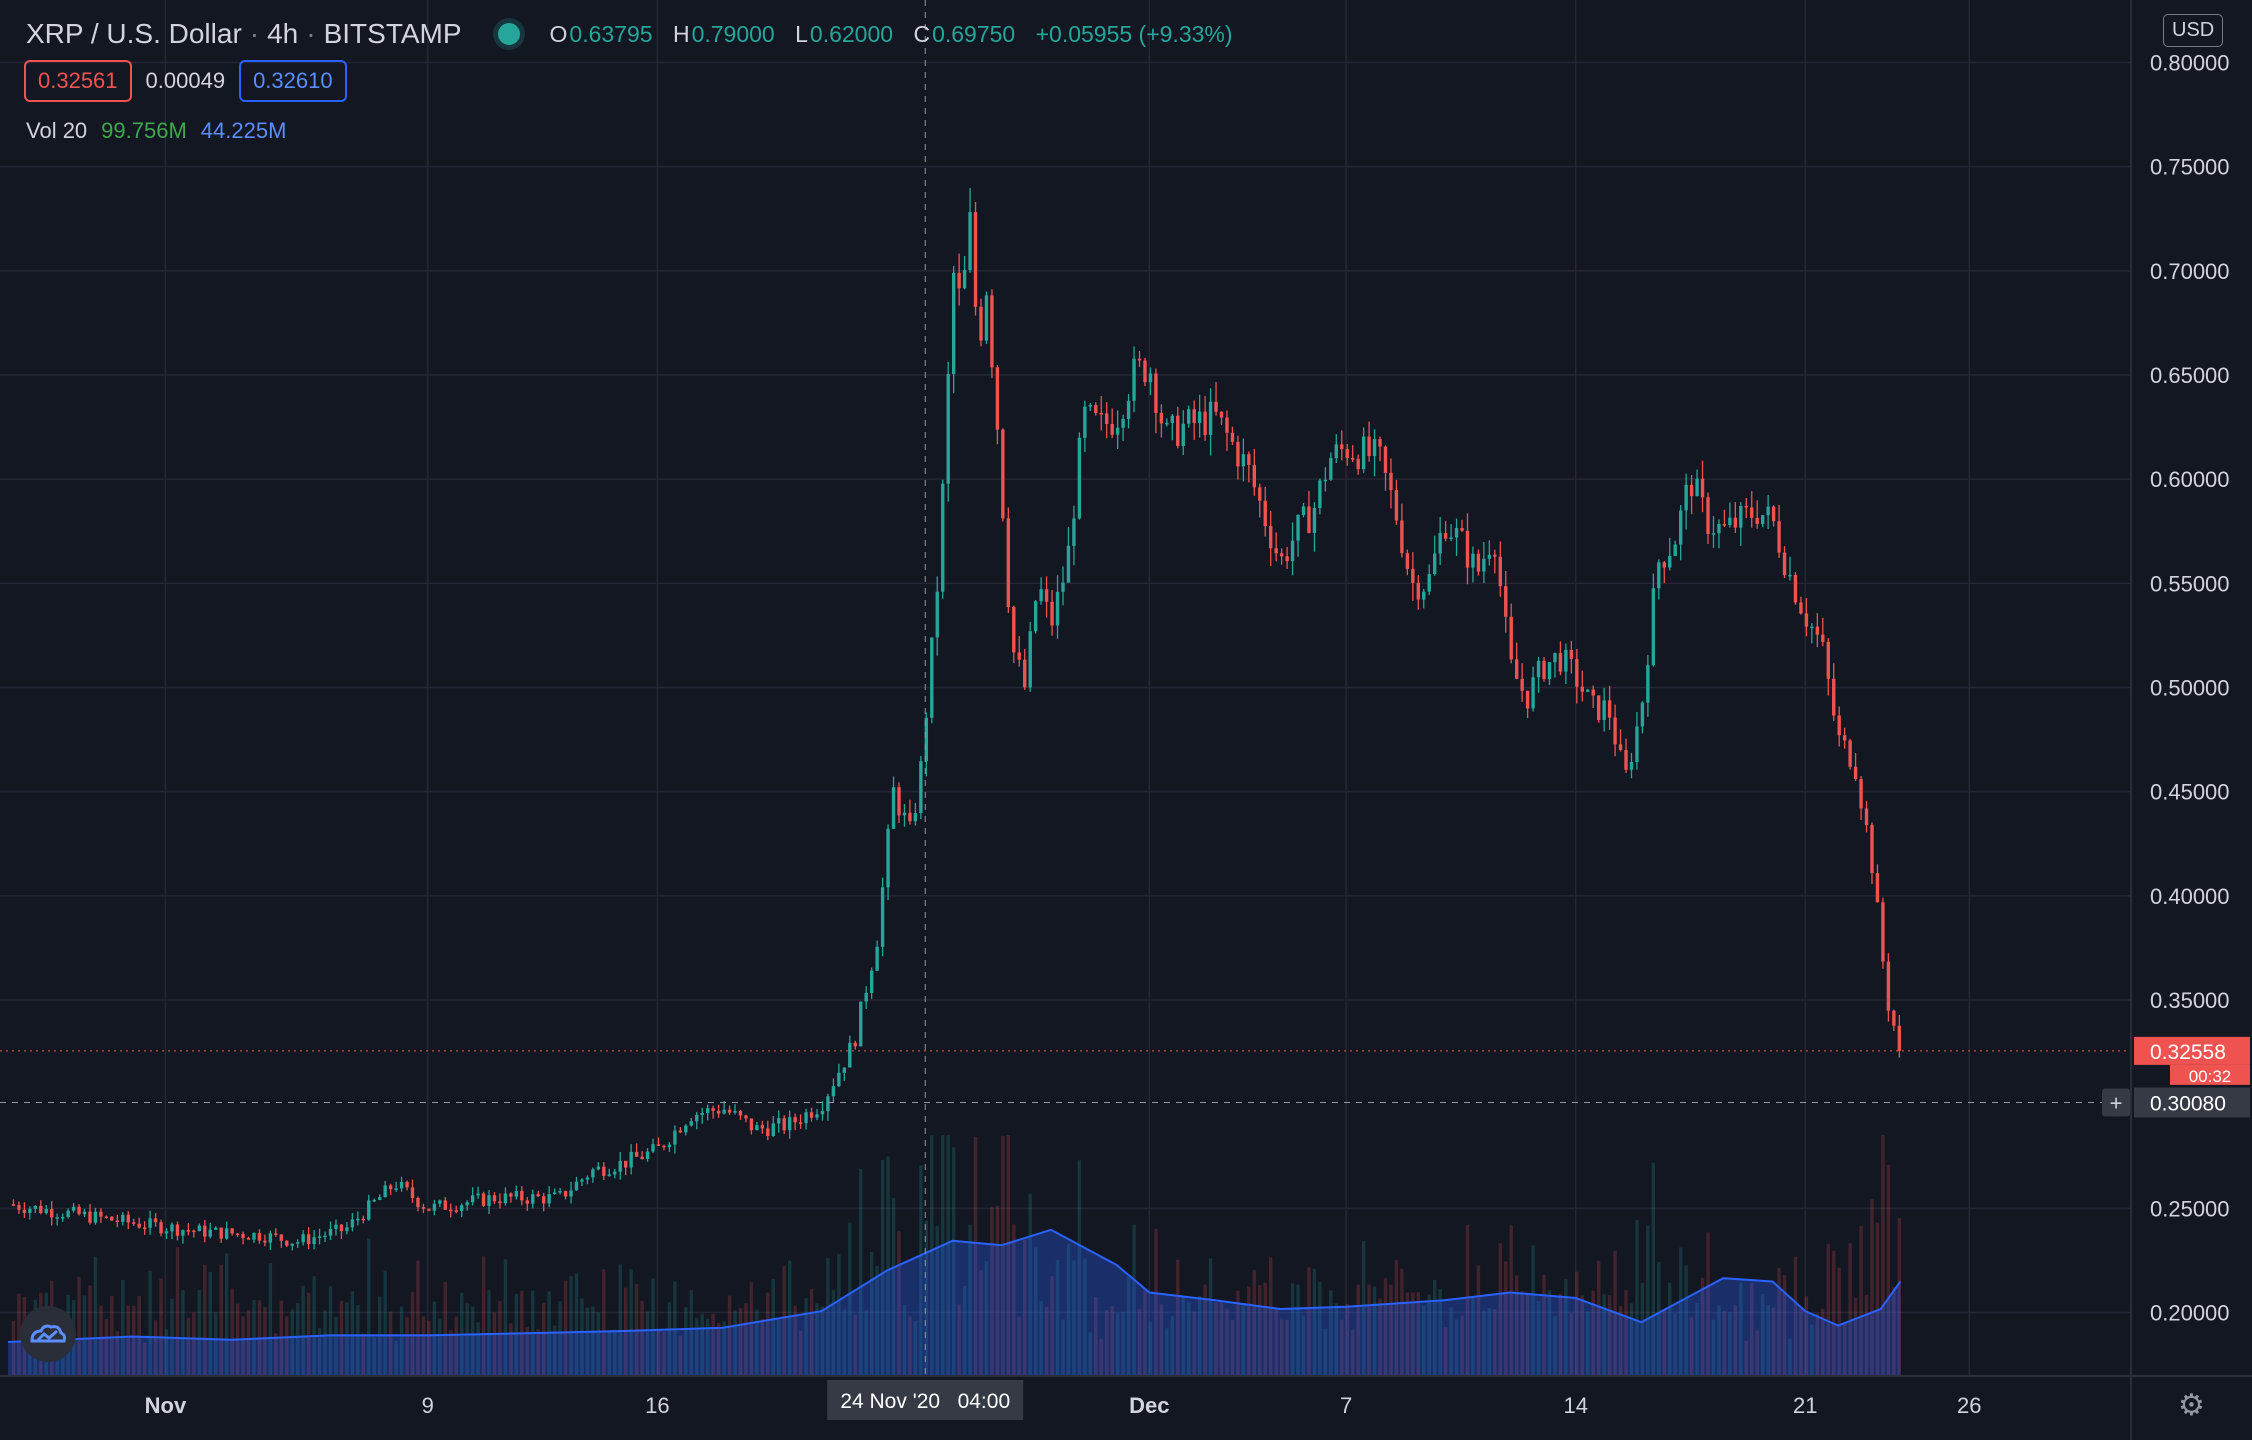 This screenshot has height=1440, width=2252. Describe the element at coordinates (2190, 792) in the screenshot. I see `price-tick-label: 0.45000` at that location.